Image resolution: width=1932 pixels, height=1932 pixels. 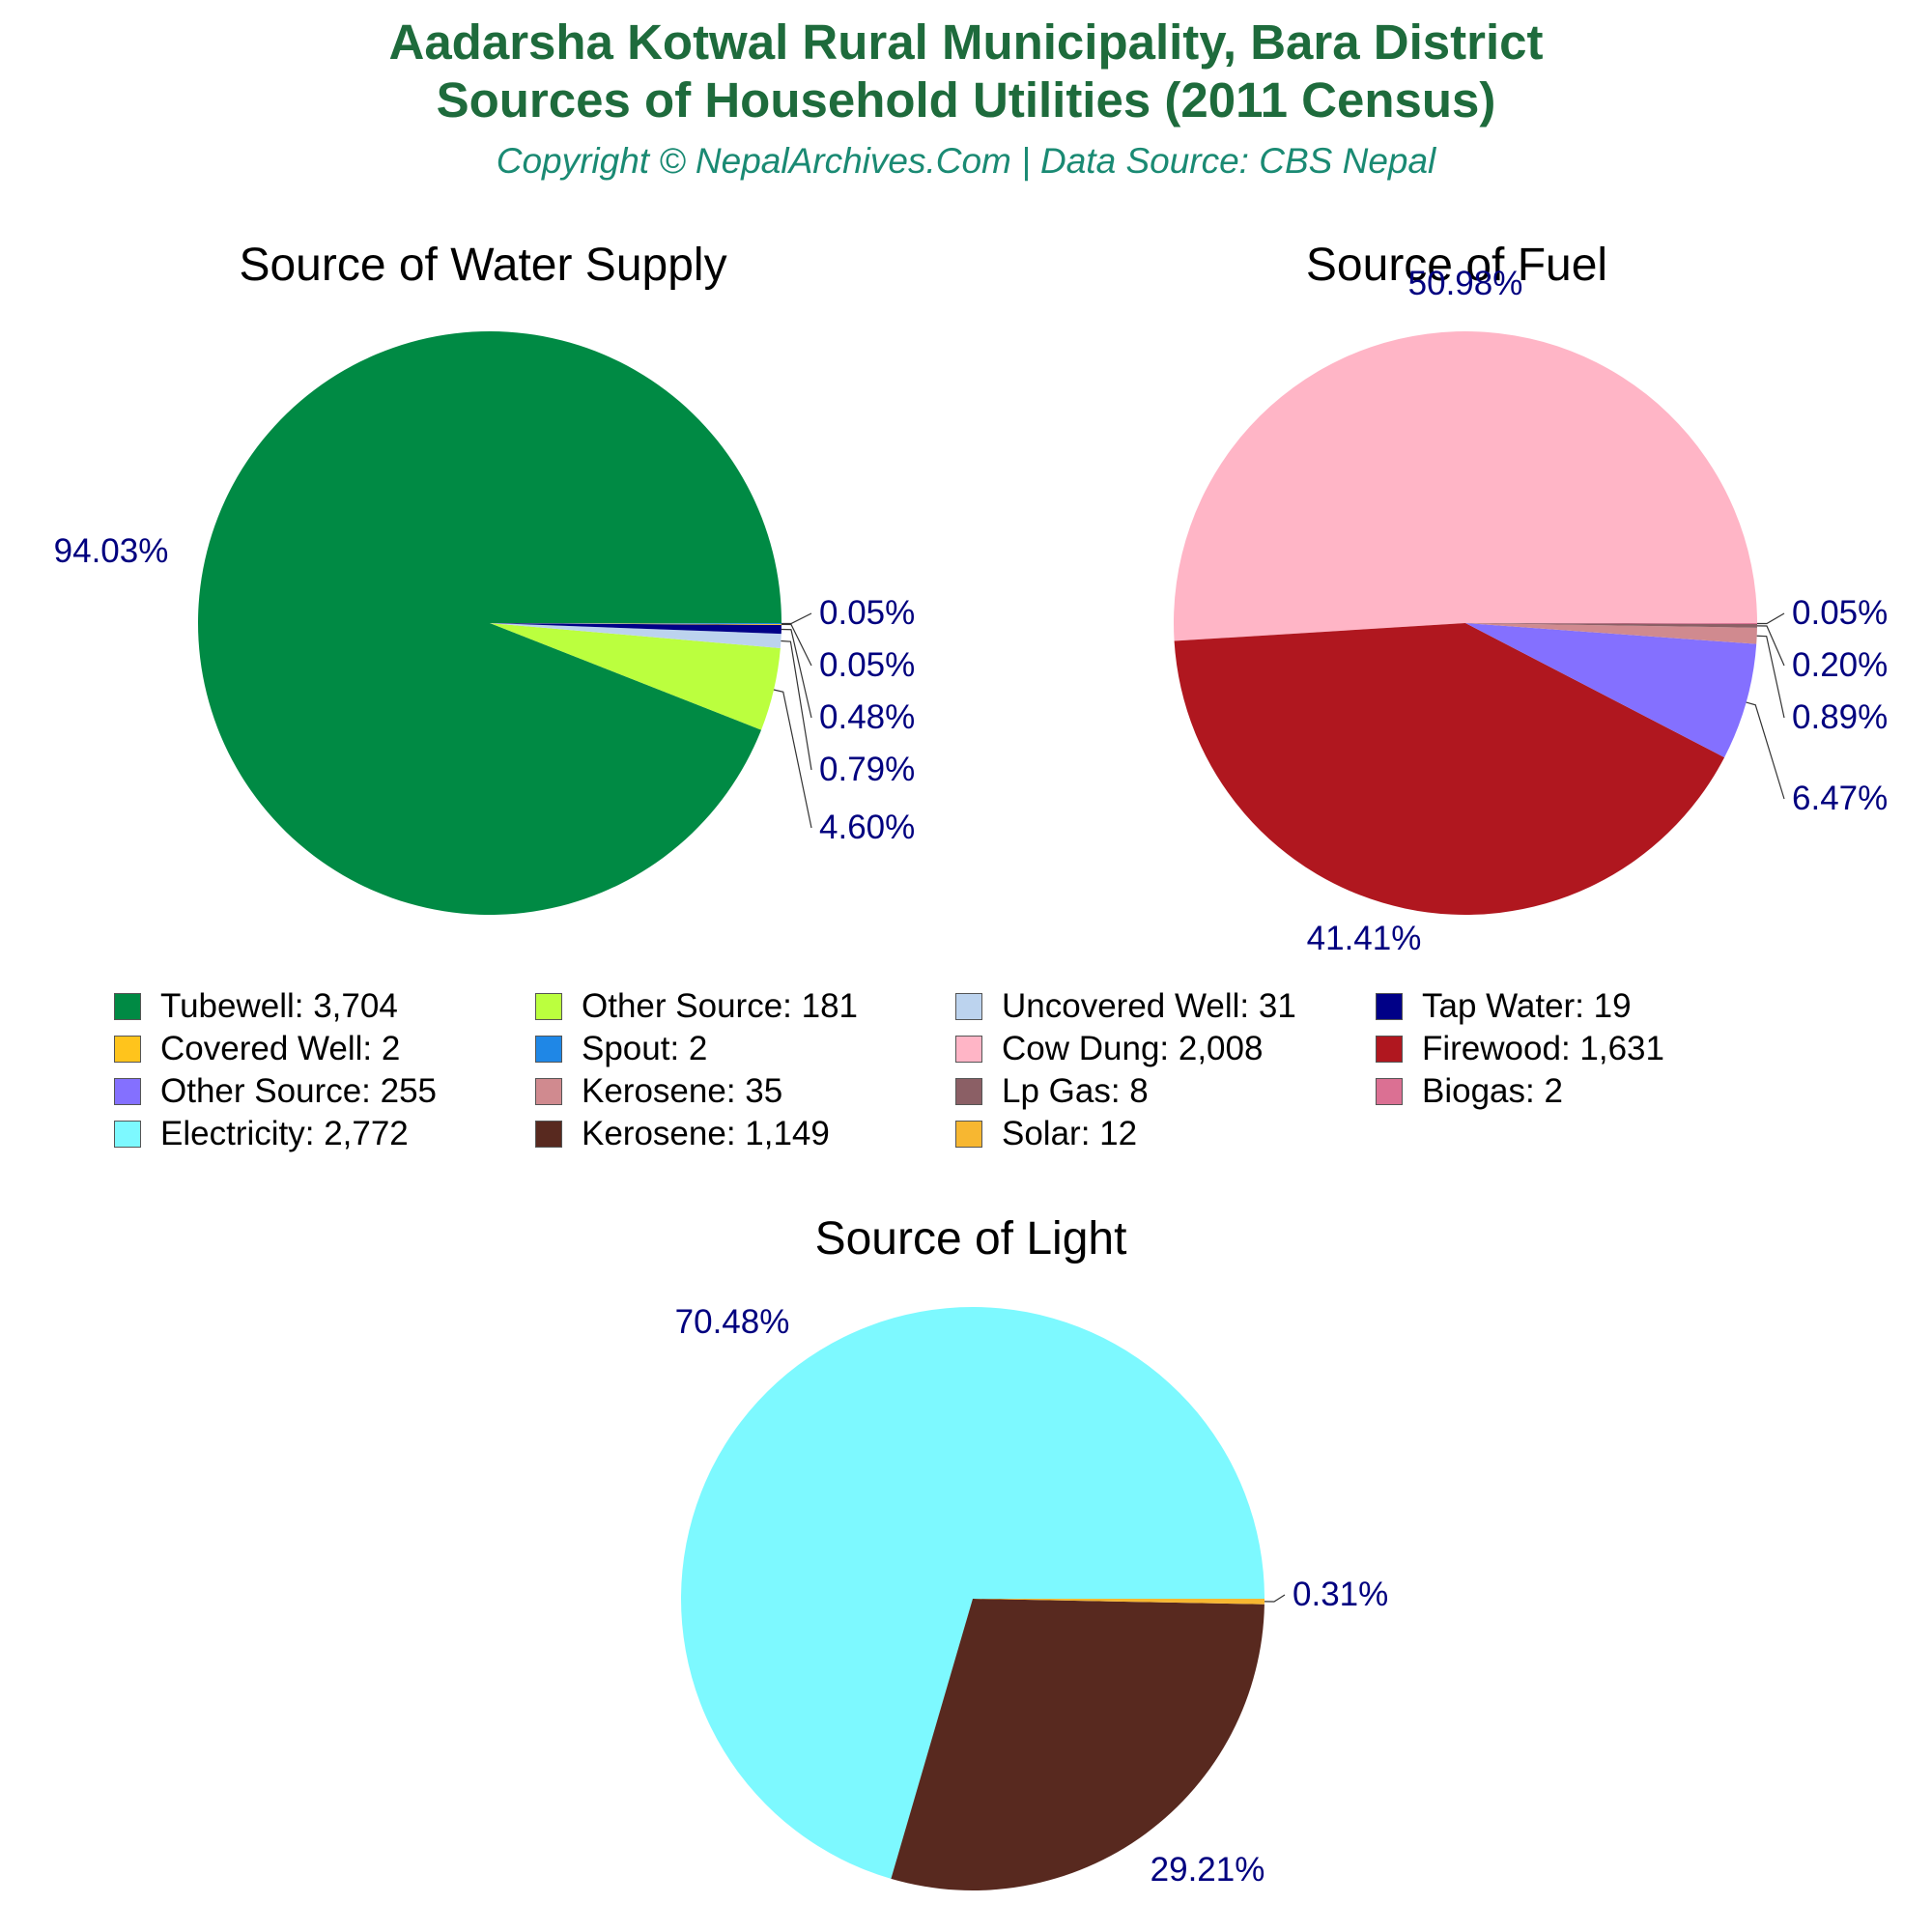 I want to click on light-pie-title: Source of Light, so click(x=971, y=1238).